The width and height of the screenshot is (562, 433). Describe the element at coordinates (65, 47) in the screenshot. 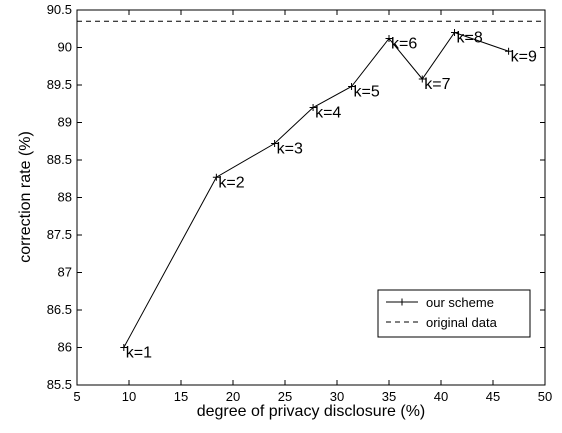

I see `y-tick-label: 90` at that location.